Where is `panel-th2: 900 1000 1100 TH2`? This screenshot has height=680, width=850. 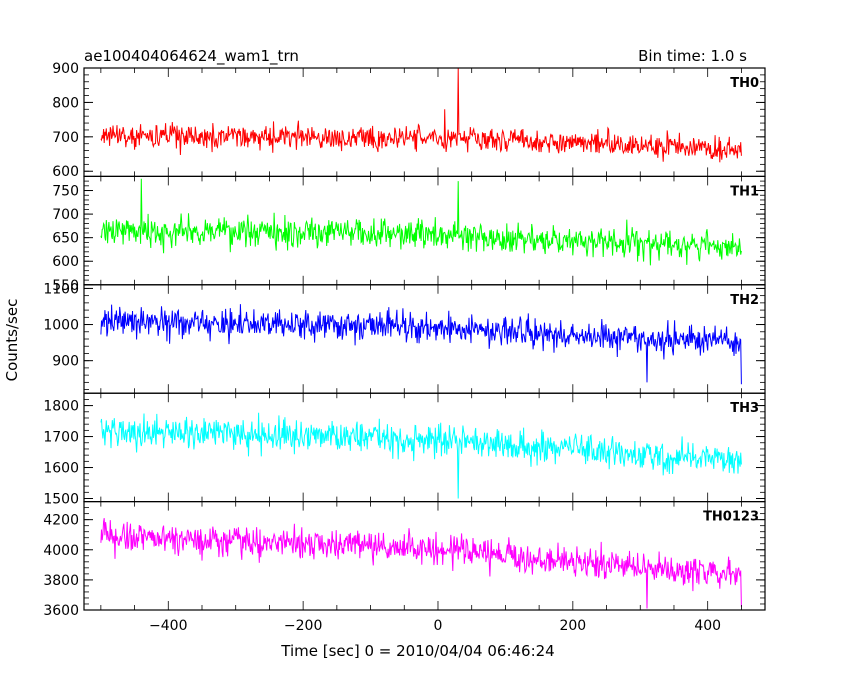
panel-th2: 900 1000 1100 TH2 is located at coordinates (404, 337).